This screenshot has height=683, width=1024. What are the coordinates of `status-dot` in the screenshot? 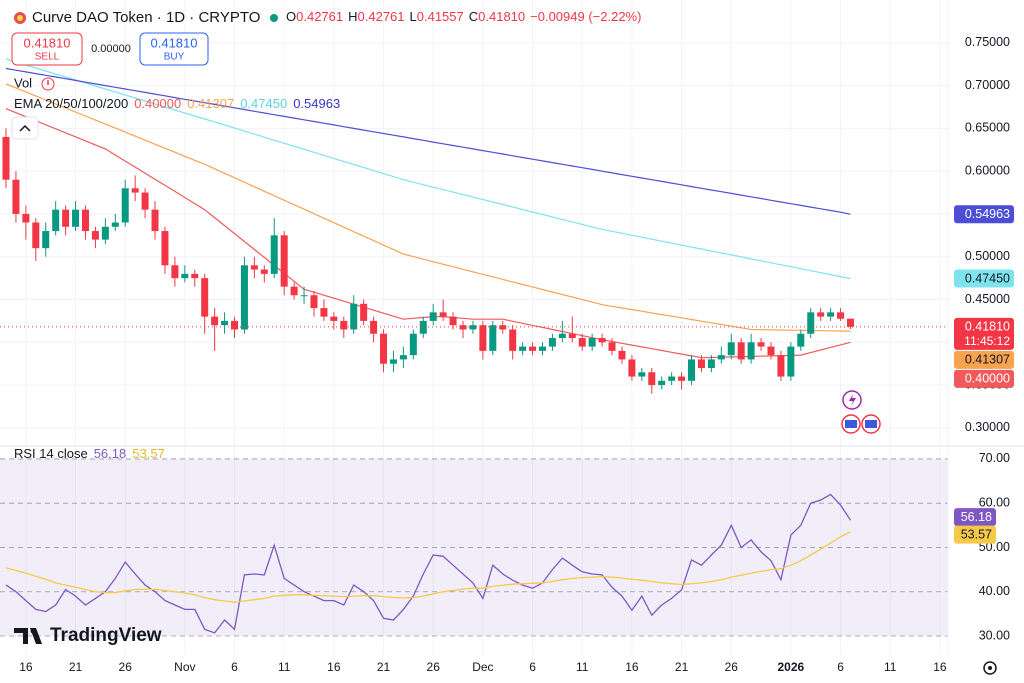 It's located at (274, 18).